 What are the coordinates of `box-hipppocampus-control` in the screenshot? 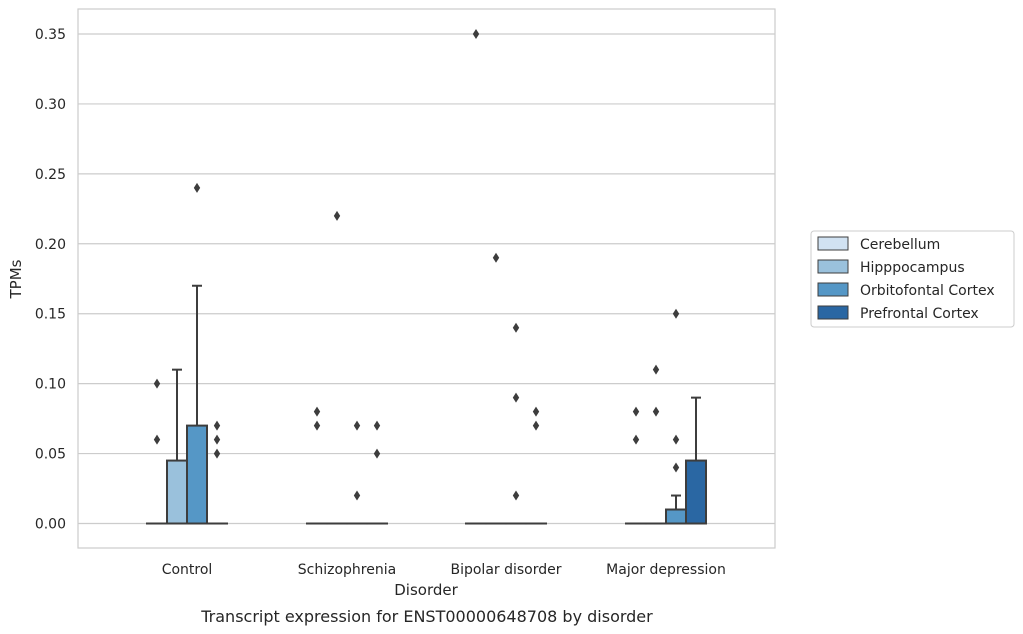 It's located at (177, 446).